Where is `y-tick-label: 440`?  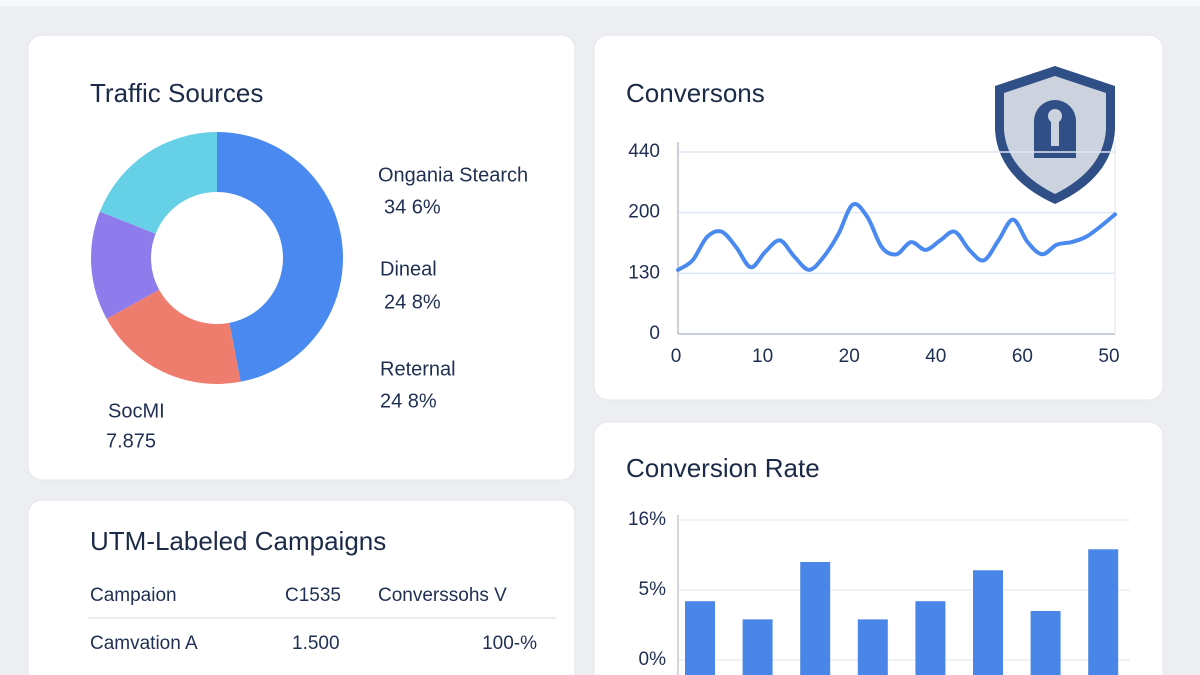
y-tick-label: 440 is located at coordinates (644, 151).